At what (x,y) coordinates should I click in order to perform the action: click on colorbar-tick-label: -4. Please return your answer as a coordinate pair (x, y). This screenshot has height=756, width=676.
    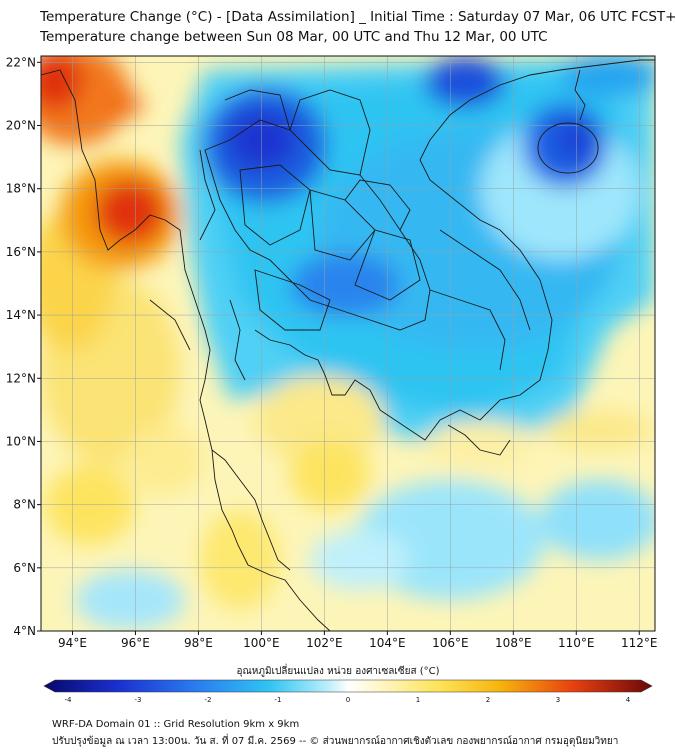
    Looking at the image, I should click on (69, 700).